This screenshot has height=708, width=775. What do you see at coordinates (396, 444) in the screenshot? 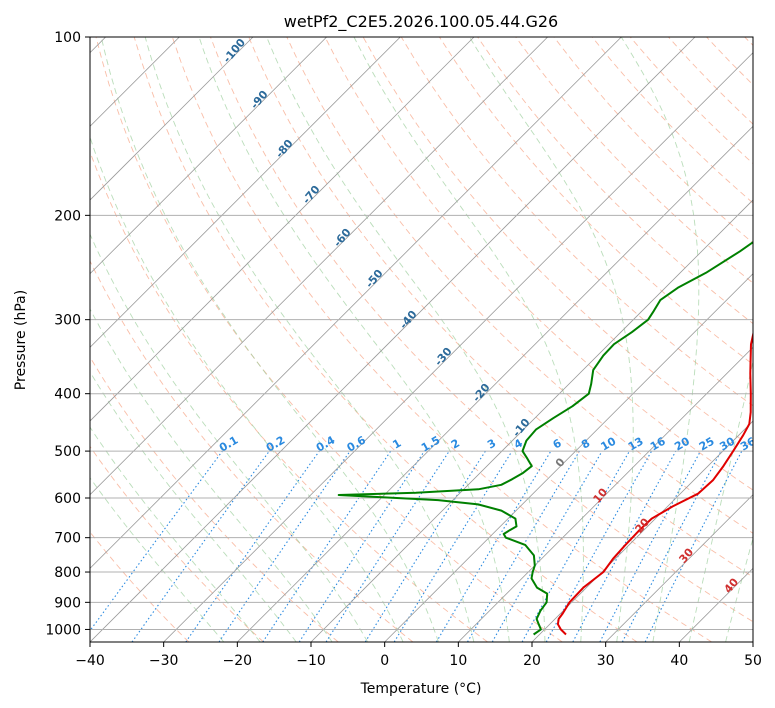
I see `mixing-ratio-label: 1` at bounding box center [396, 444].